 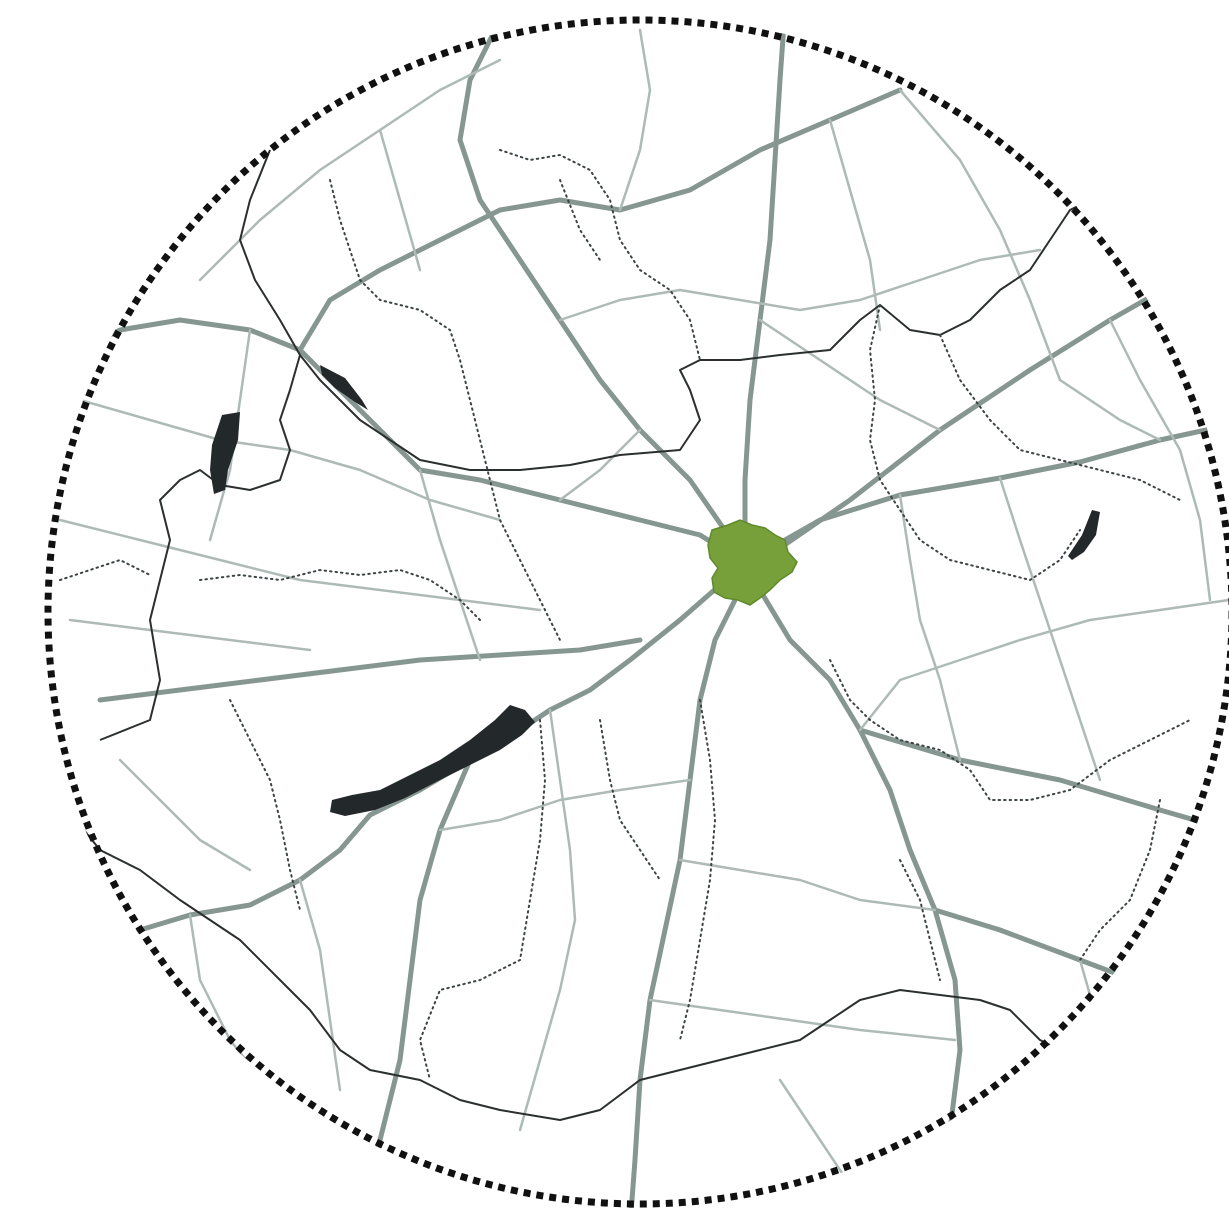 I want to click on highlighted-area, so click(x=752, y=562).